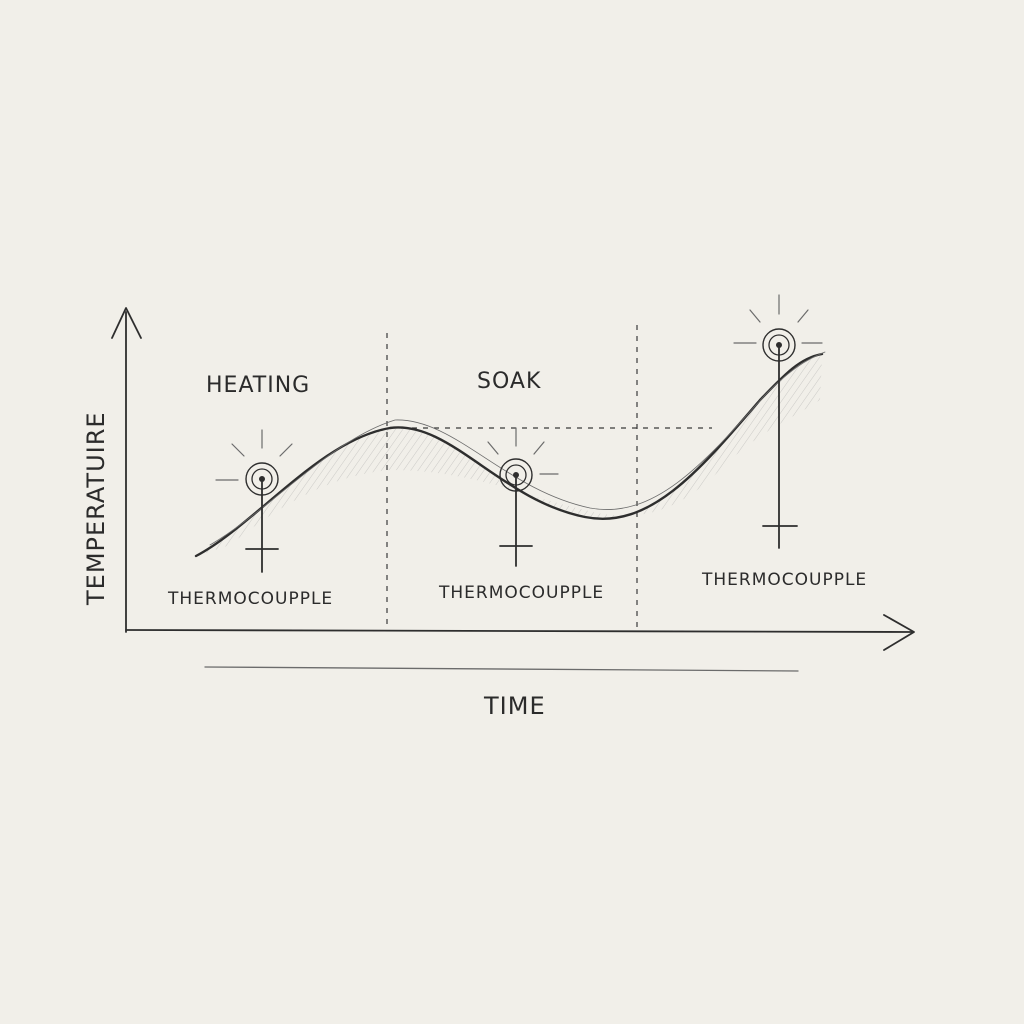 This screenshot has width=1024, height=1024. Describe the element at coordinates (784, 580) in the screenshot. I see `thermocouple-label-3: THERMOCOUPPLE` at that location.